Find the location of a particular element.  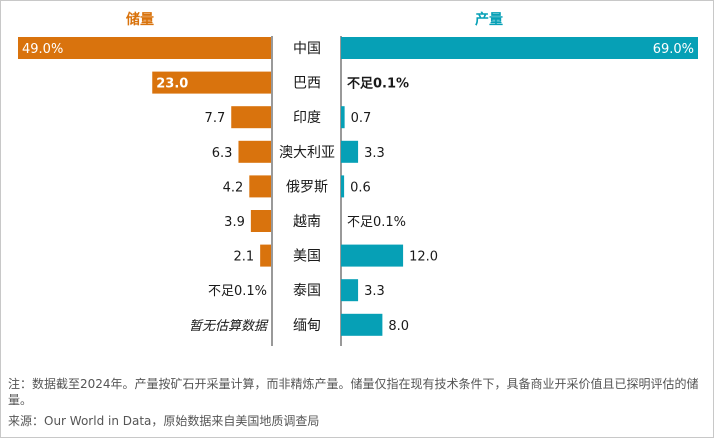

source-note: 来源：Our World in Data，原始数据来自美国地质调查局 is located at coordinates (164, 421).